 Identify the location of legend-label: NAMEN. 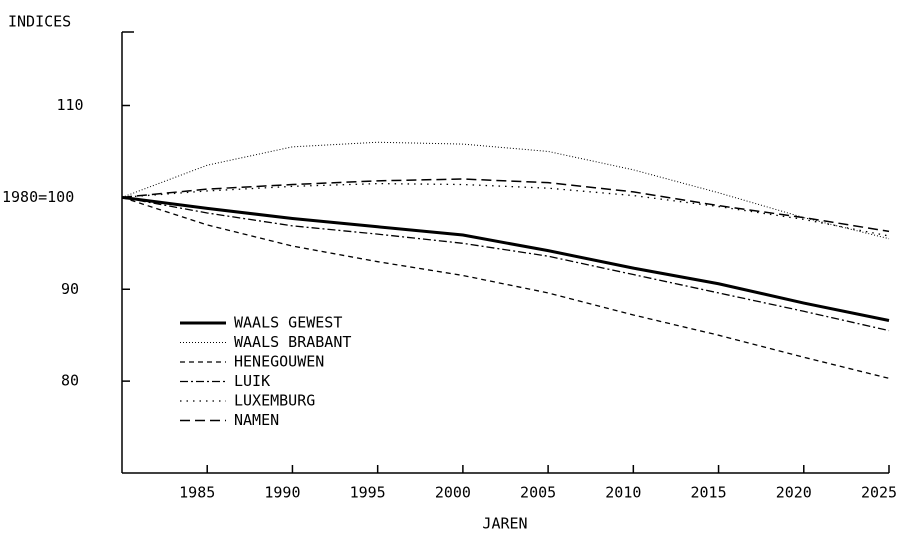
(256, 420).